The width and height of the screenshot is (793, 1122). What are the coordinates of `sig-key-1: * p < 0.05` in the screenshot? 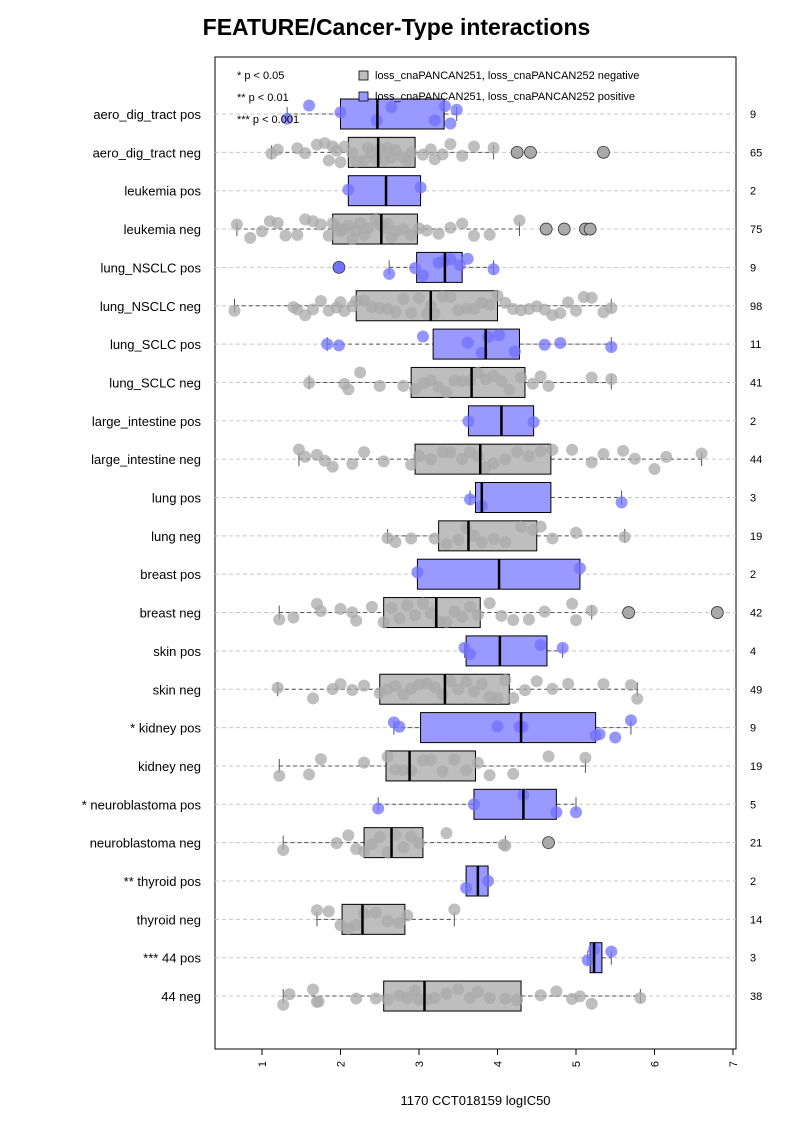 It's located at (260, 76).